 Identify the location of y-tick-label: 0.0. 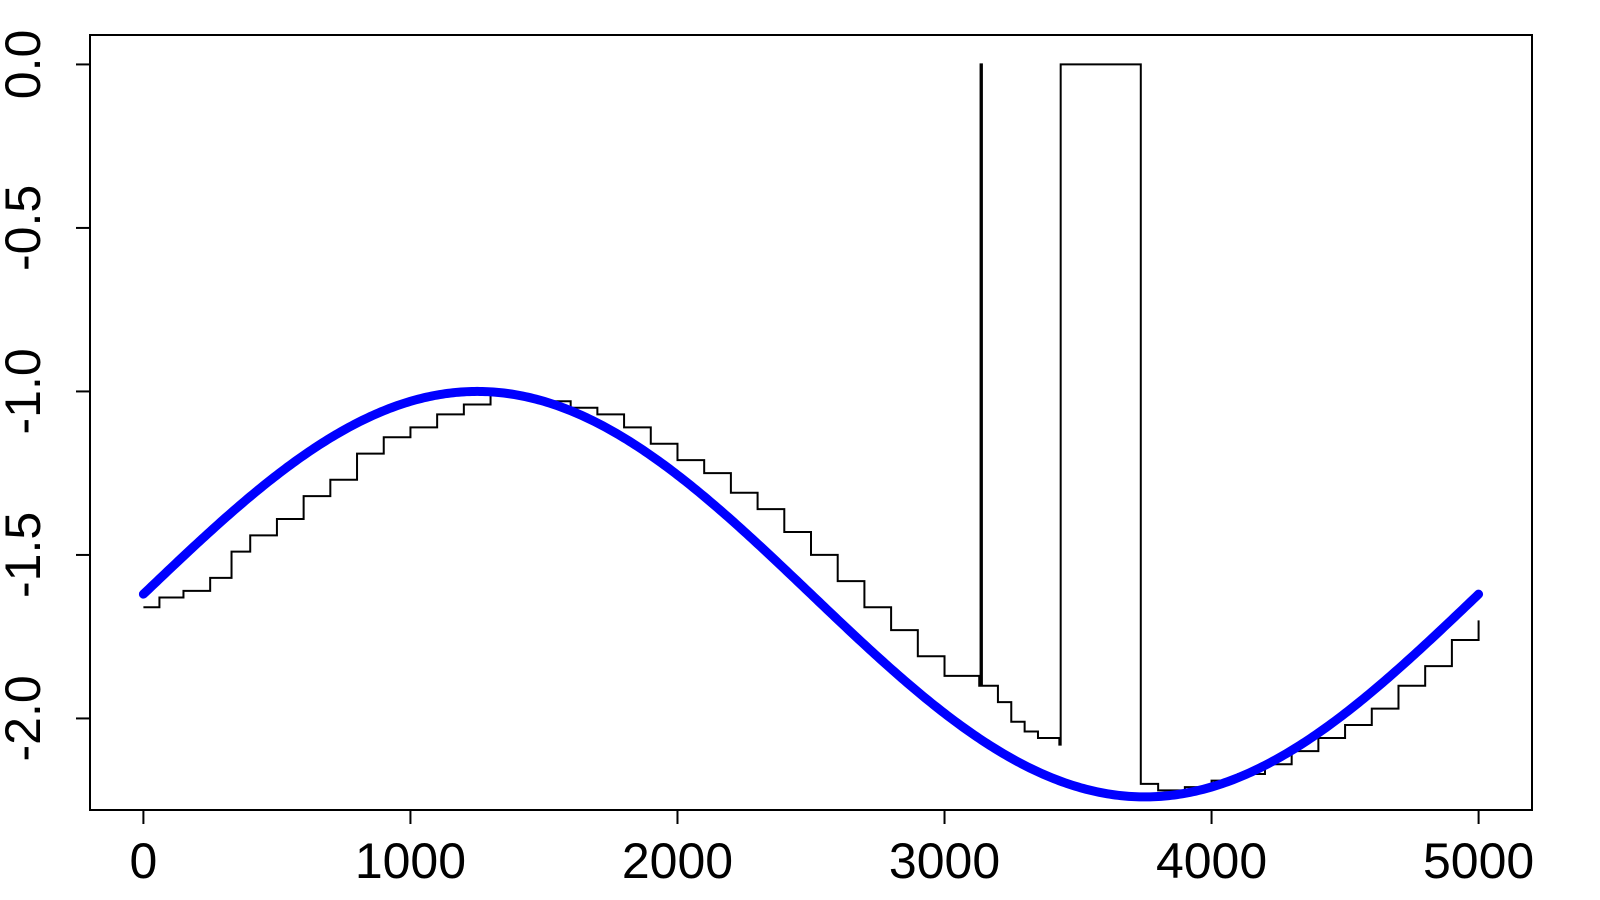
(25, 65).